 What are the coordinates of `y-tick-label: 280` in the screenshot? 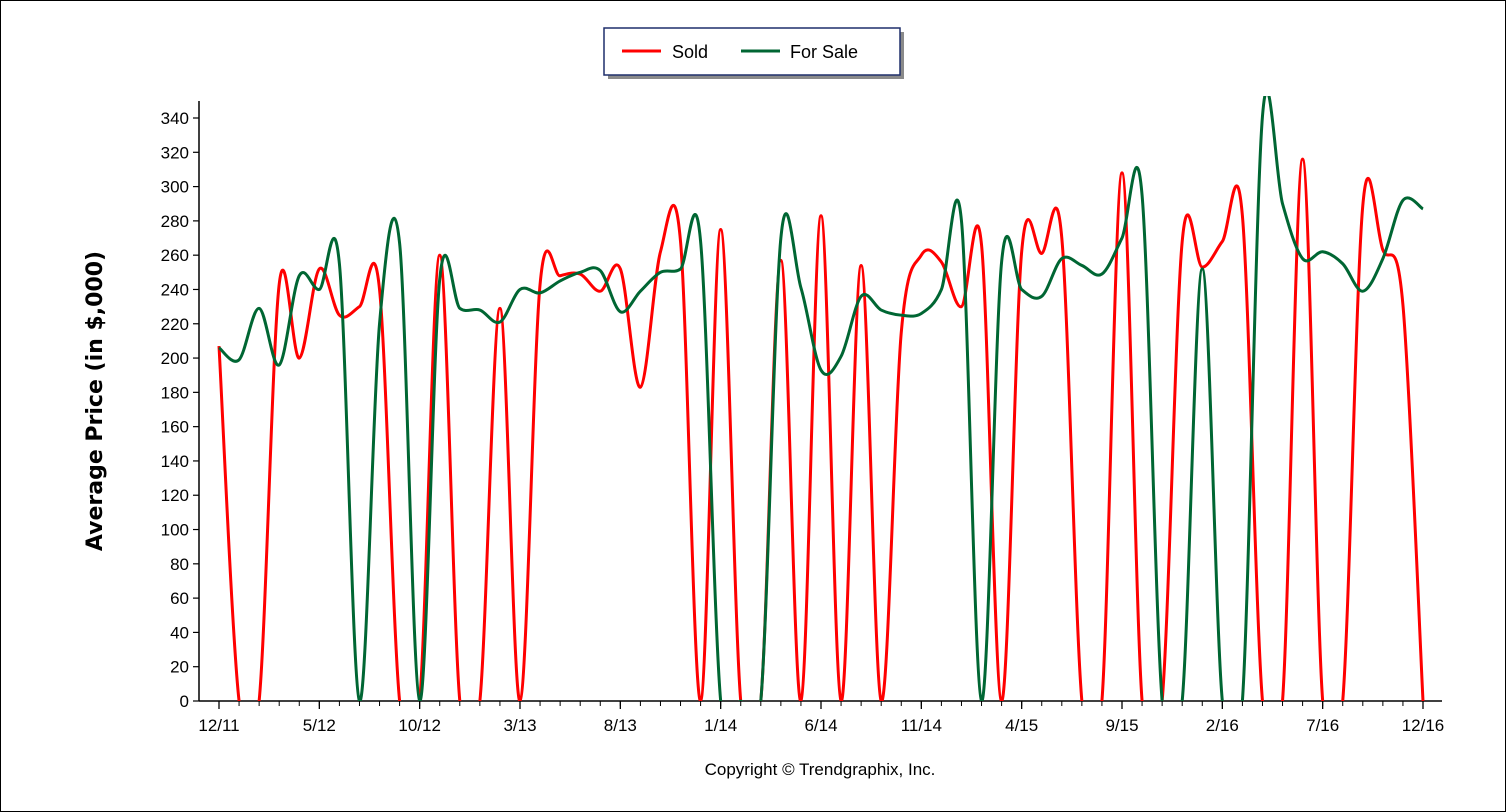 It's located at (175, 221).